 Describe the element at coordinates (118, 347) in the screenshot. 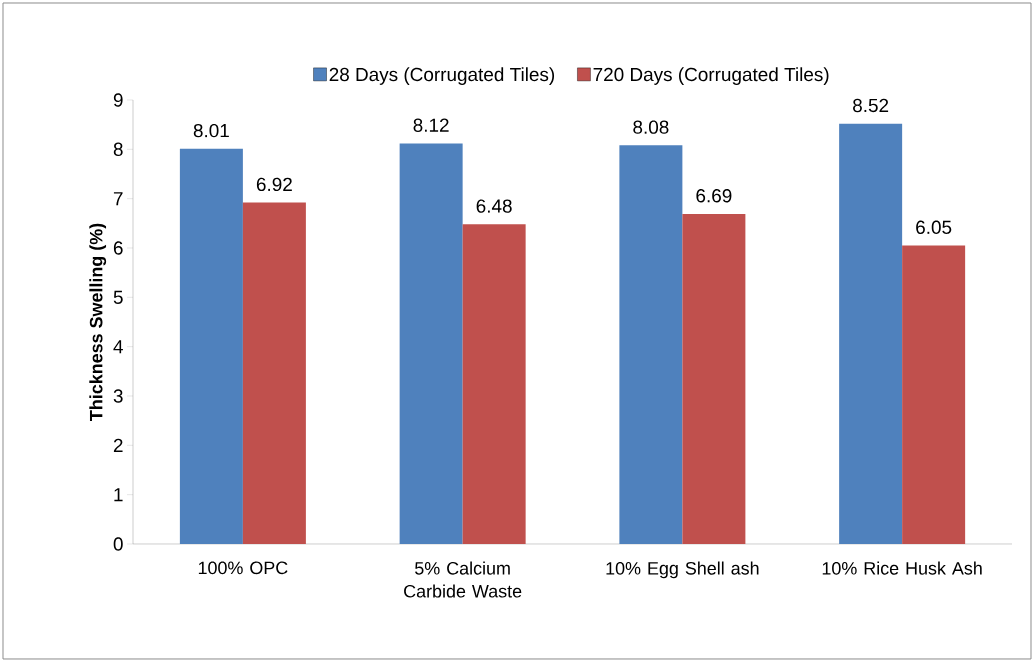

I see `y-tick-label: 4` at that location.